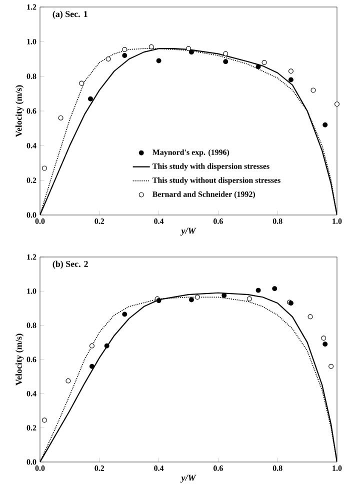 The image size is (345, 497). What do you see at coordinates (70, 264) in the screenshot?
I see `chart-title: (b) Sec. 2` at bounding box center [70, 264].